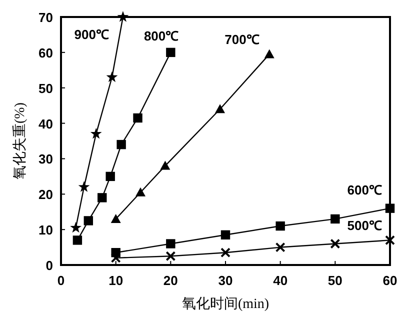  Describe the element at coordinates (280, 280) in the screenshot. I see `x-tick-label: 40` at that location.